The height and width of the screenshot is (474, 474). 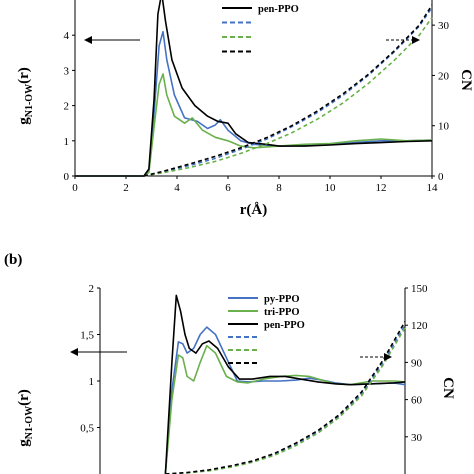 What do you see at coordinates (67, 36) in the screenshot?
I see `y-tick-label: 4` at bounding box center [67, 36].